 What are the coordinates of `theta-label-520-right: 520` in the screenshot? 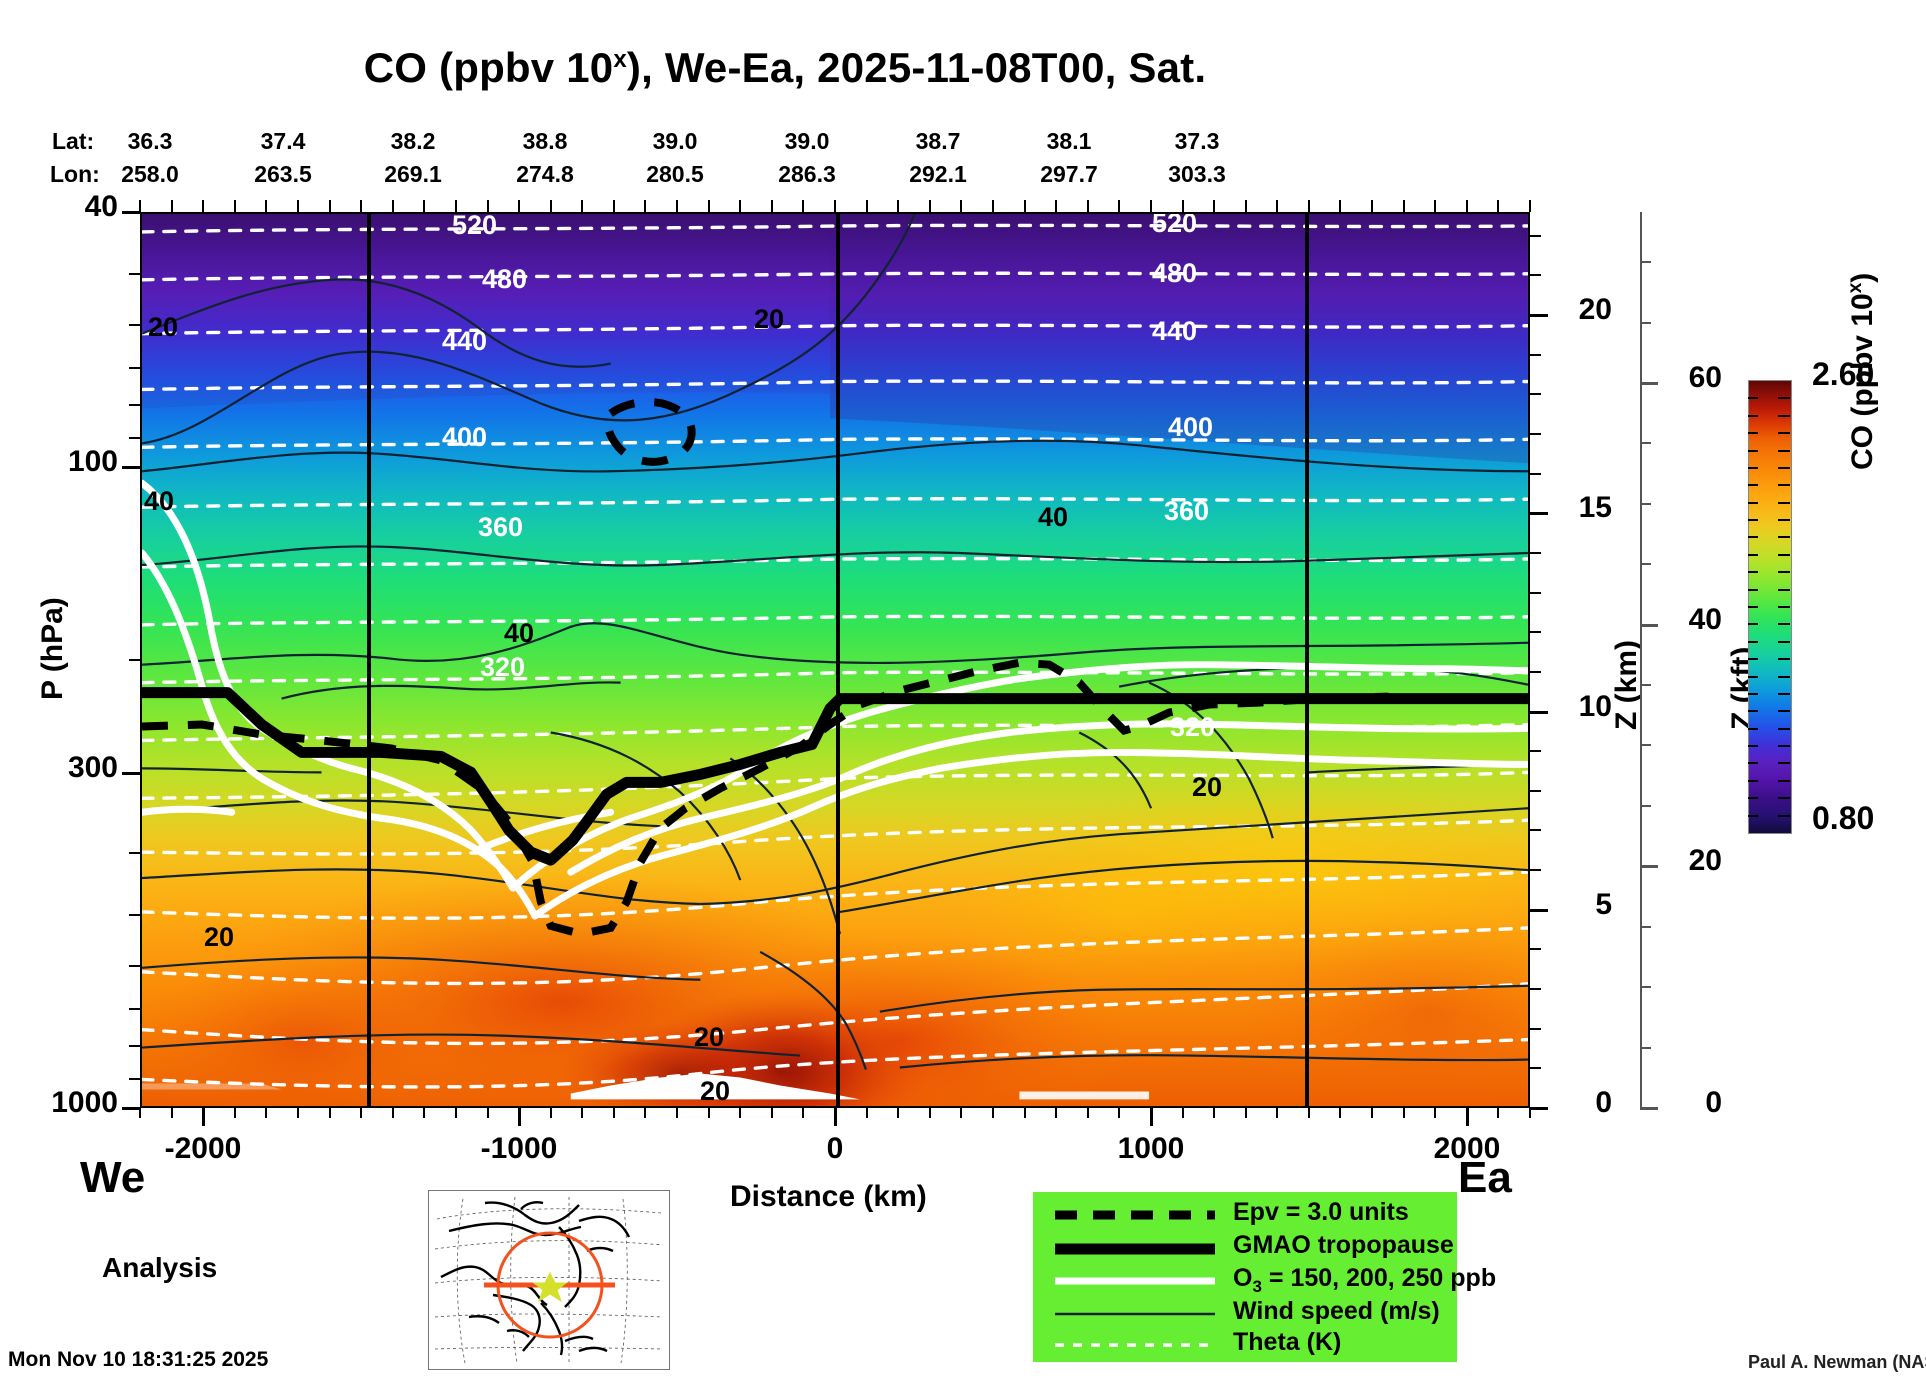 It's located at (1175, 225).